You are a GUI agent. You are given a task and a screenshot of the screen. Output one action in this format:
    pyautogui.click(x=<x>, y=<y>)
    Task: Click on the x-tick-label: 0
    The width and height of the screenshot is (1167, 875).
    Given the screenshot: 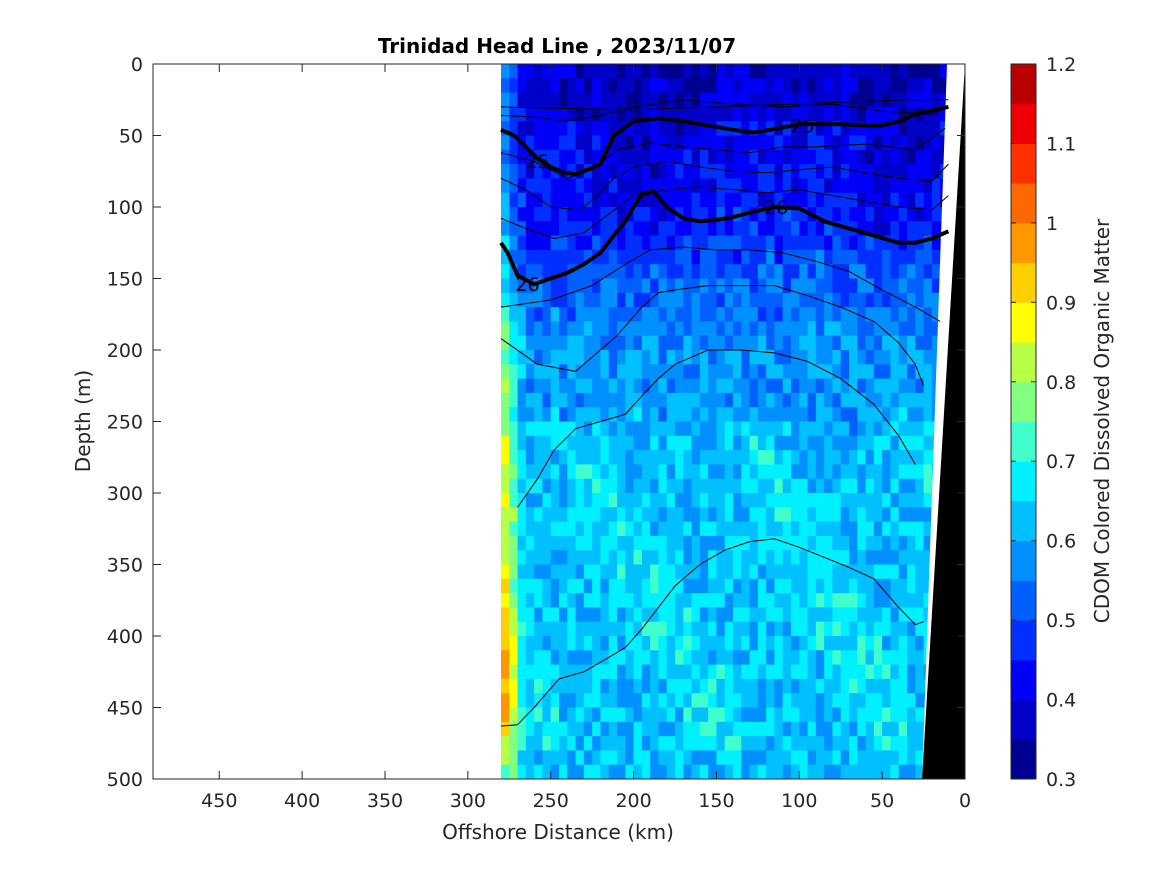 What is the action you would take?
    pyautogui.click(x=965, y=801)
    